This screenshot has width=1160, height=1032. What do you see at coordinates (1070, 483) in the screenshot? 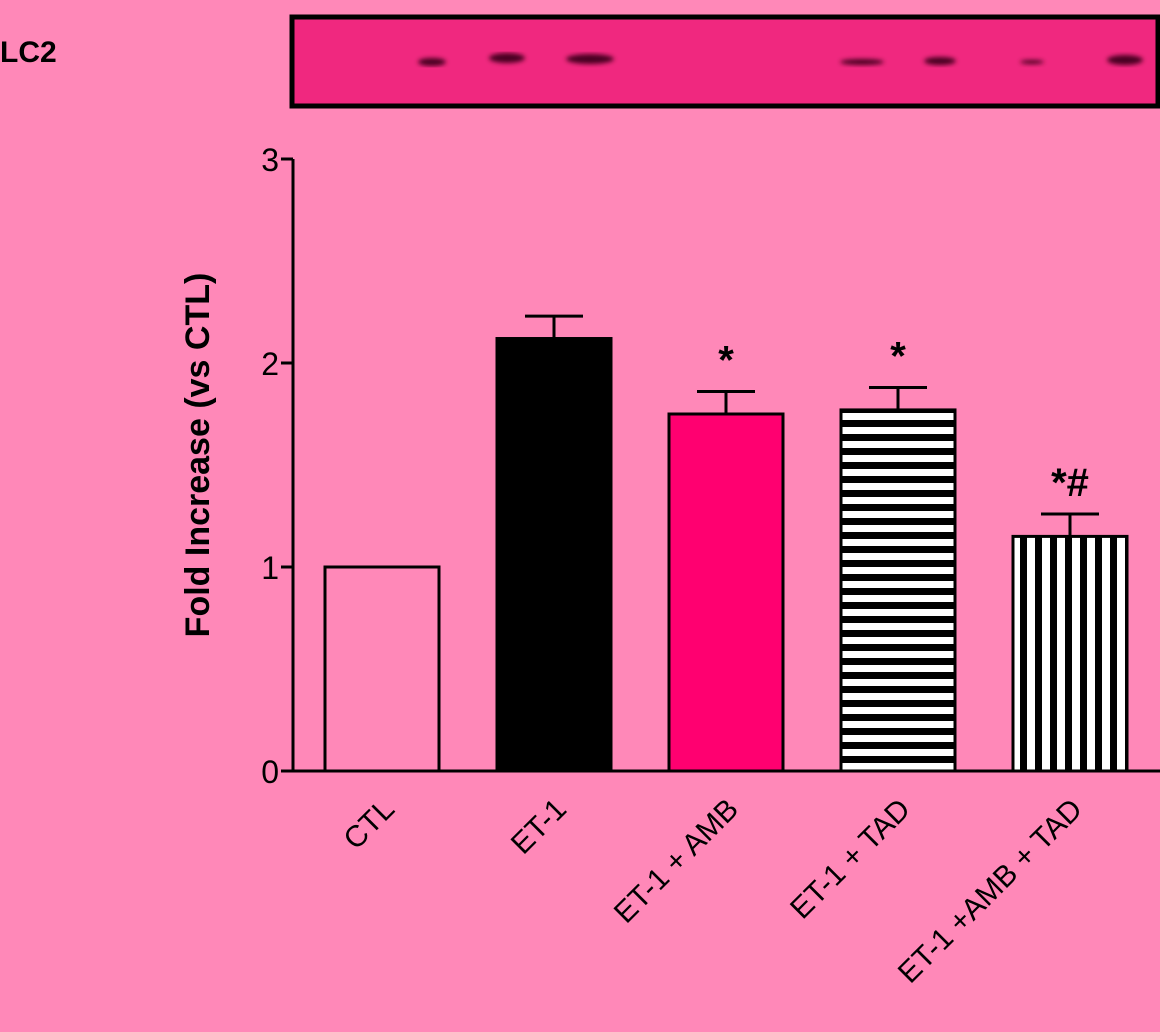
I see `significance-label: *#` at bounding box center [1070, 483].